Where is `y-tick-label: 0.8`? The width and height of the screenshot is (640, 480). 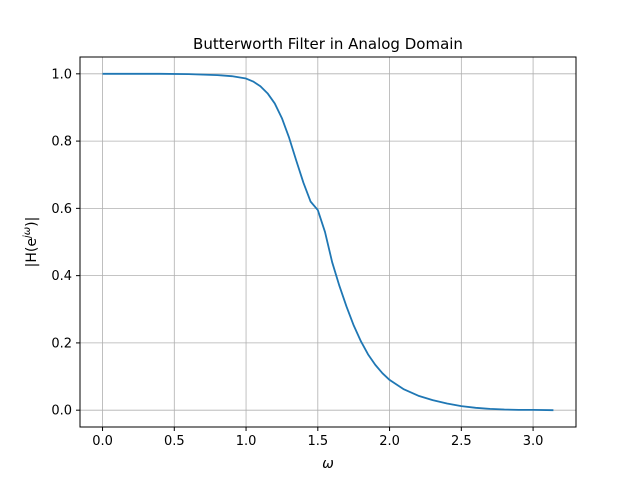 y-tick-label: 0.8 is located at coordinates (61, 142).